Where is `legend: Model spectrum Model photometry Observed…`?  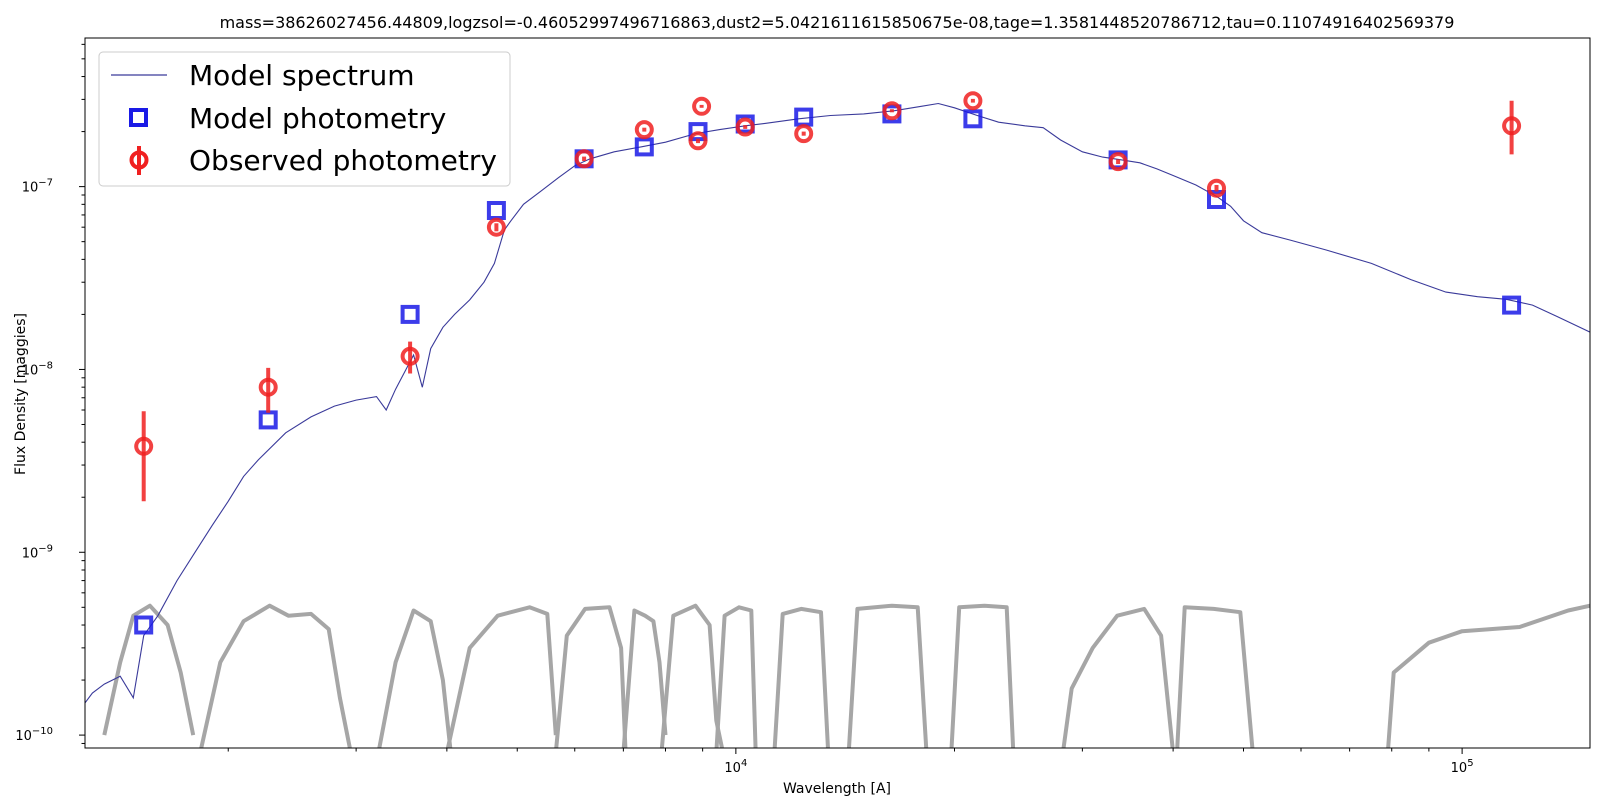
legend: Model spectrum Model photometry Observed… is located at coordinates (304, 119).